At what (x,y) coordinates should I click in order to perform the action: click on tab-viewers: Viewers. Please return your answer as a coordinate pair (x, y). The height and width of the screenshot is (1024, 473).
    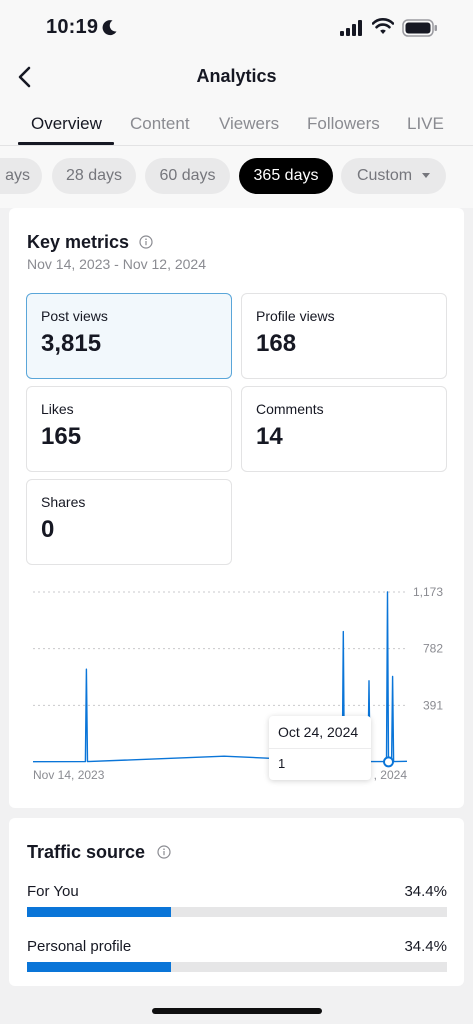
    Looking at the image, I should click on (249, 123).